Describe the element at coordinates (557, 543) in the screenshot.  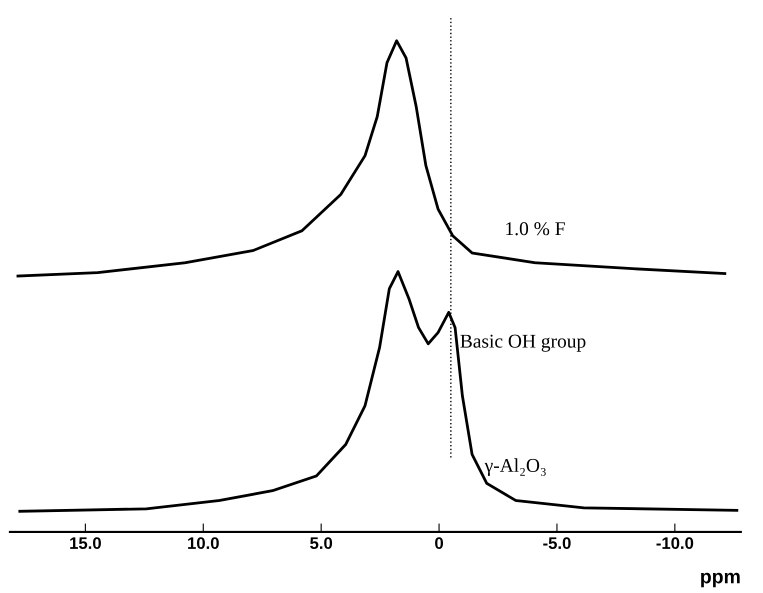
I see `x-tick-label: -5.0` at that location.